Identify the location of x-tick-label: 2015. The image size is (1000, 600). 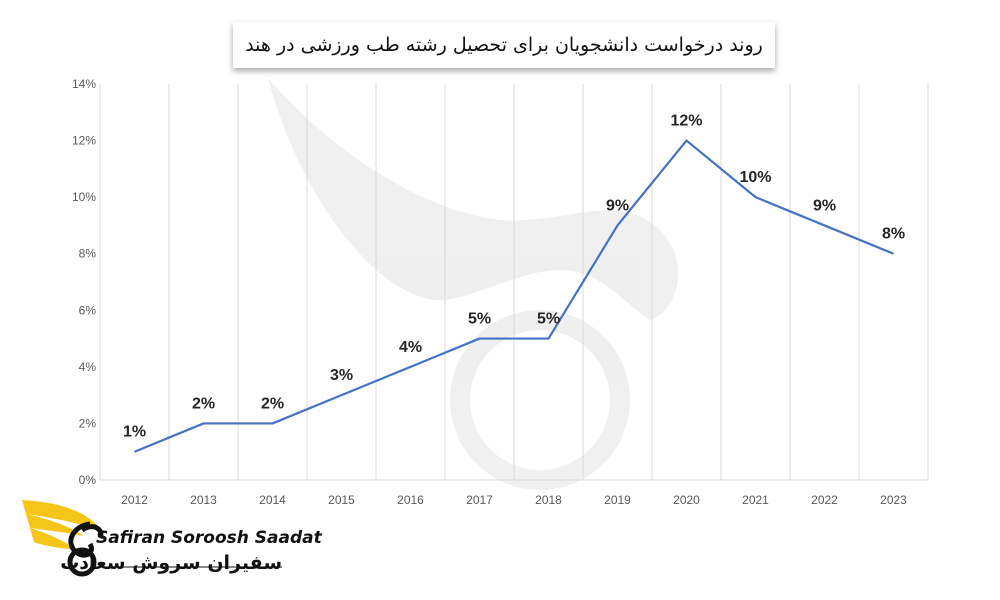
(341, 500).